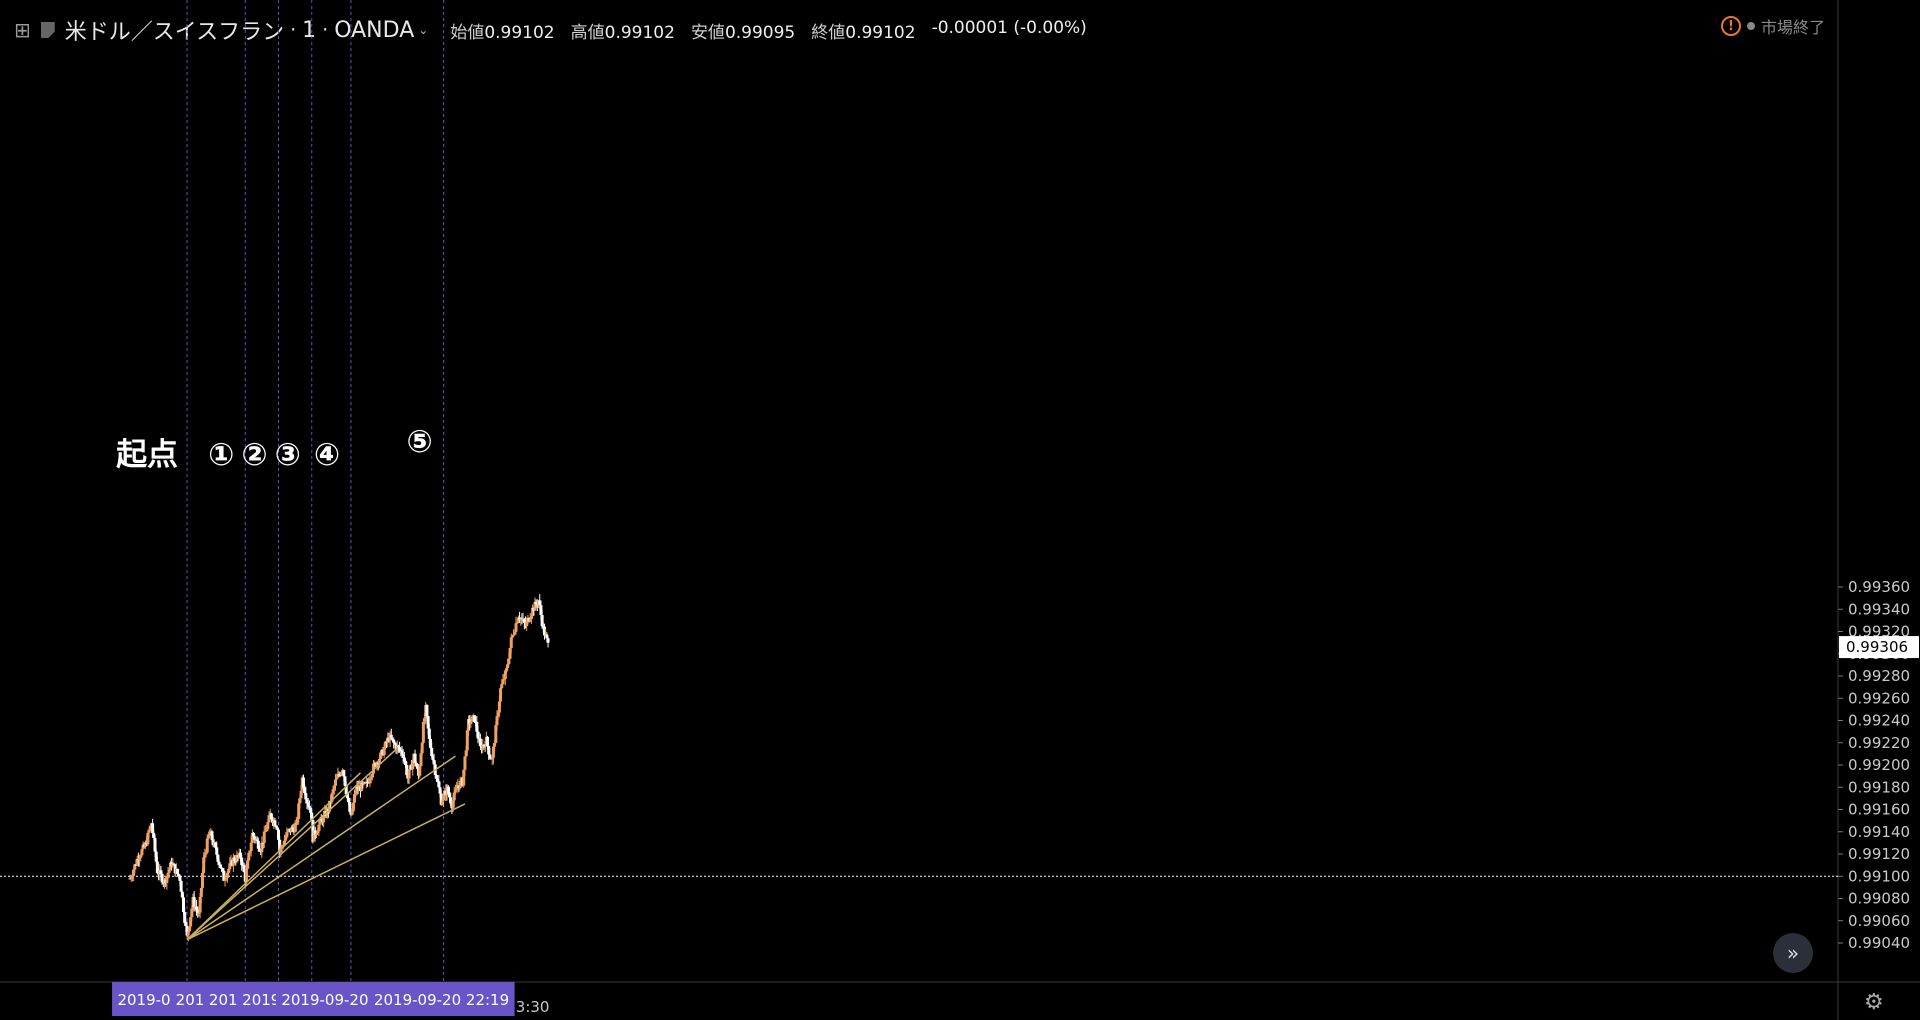  I want to click on y-tick-label: 0.99280, so click(1879, 676).